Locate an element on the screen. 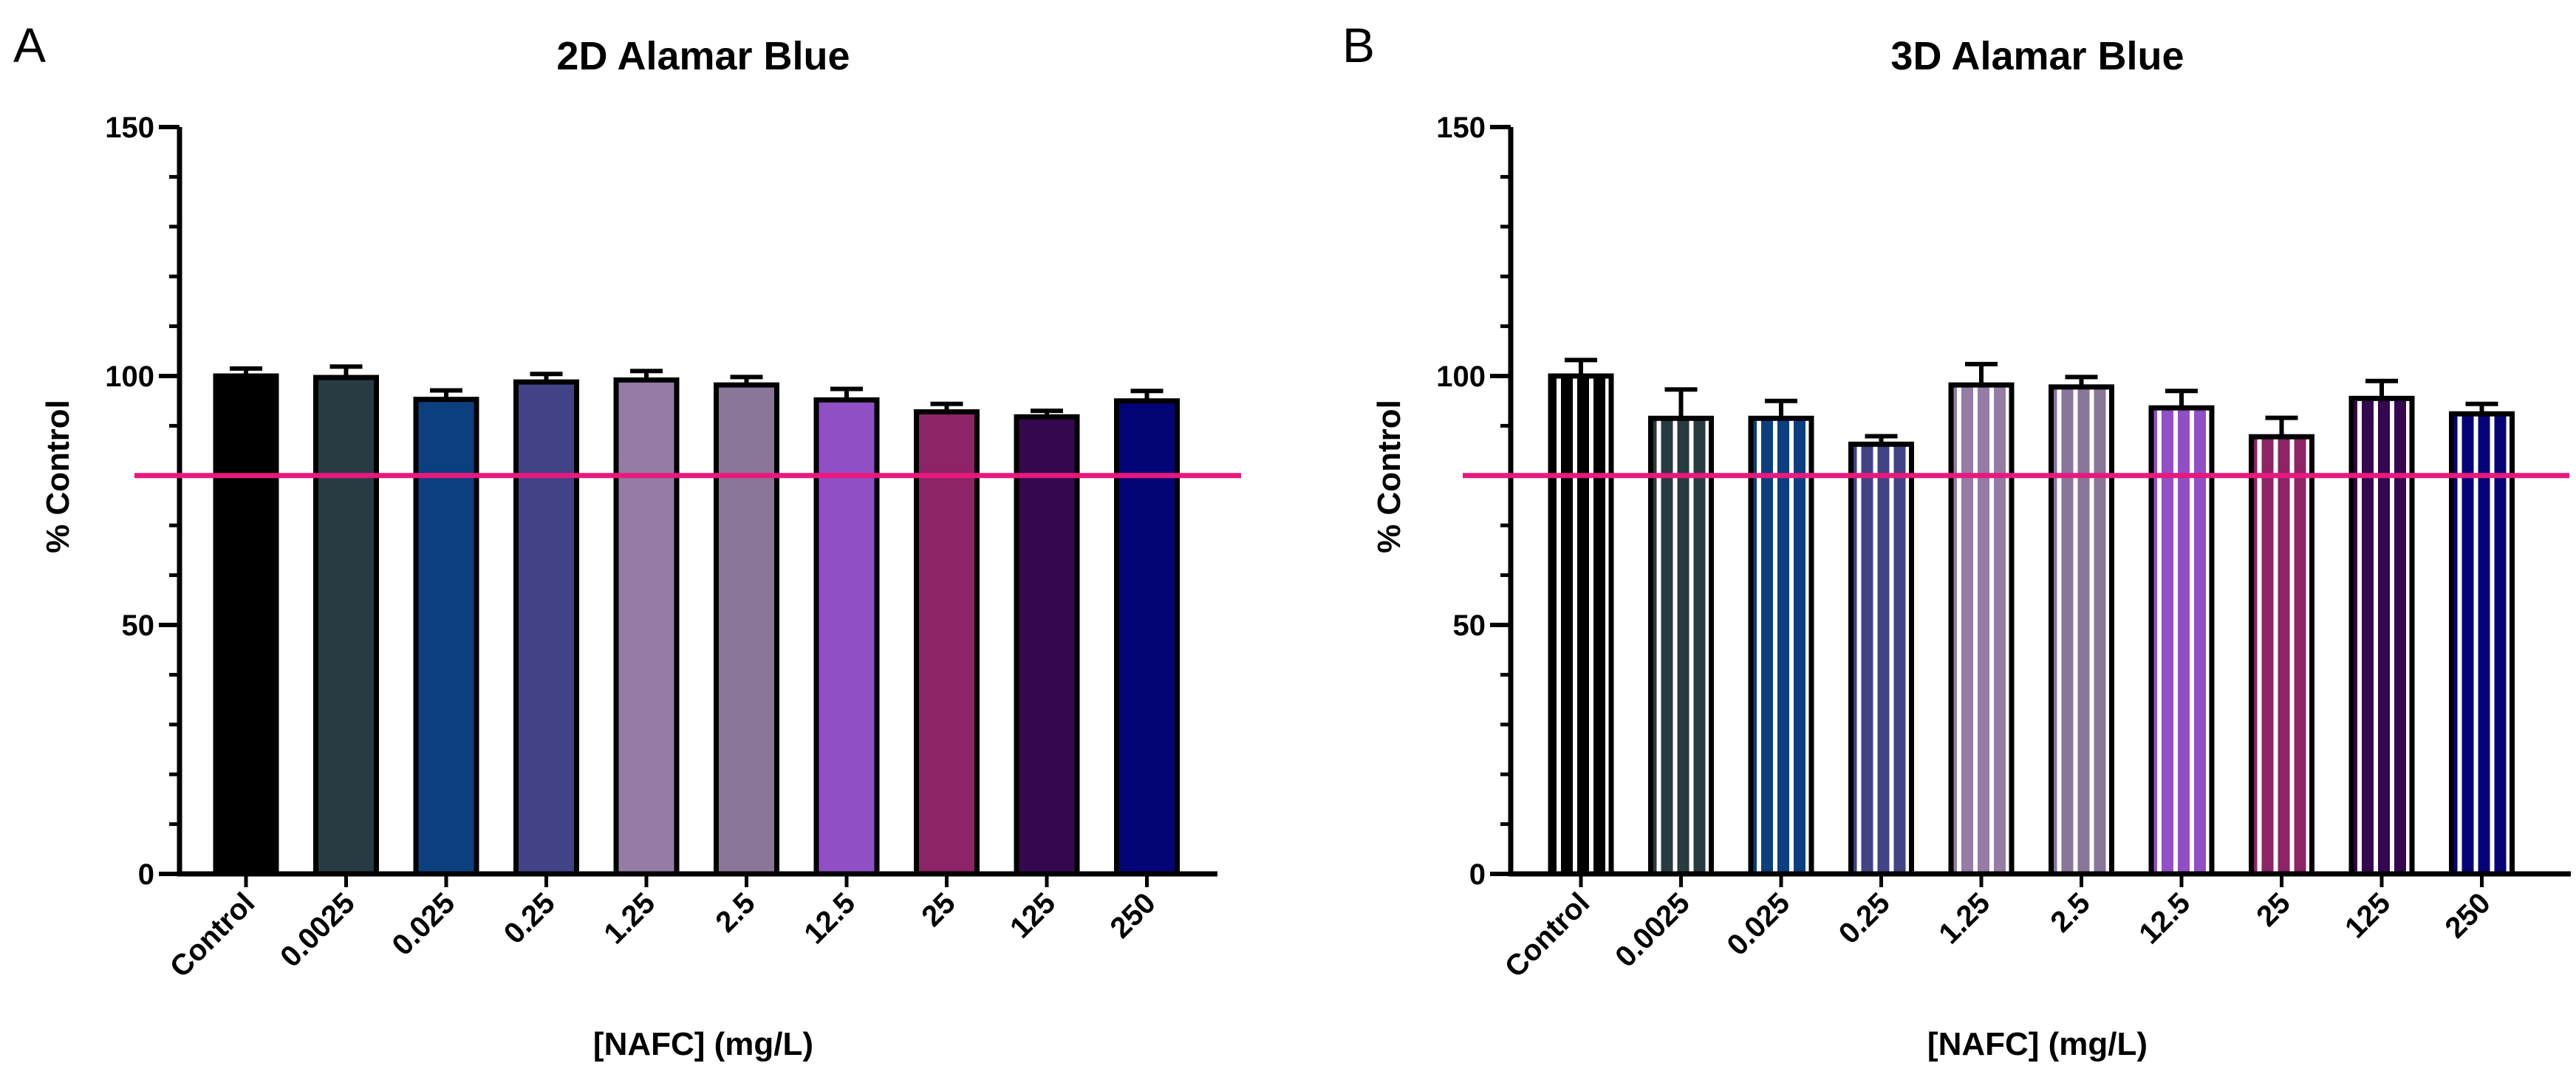 Image resolution: width=2576 pixels, height=1080 pixels. chart-title-a: 2D Alamar Blue is located at coordinates (703, 56).